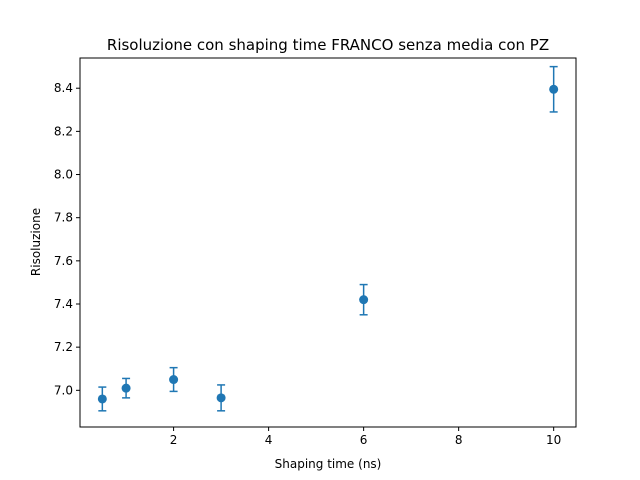 This screenshot has height=480, width=640. I want to click on y-tick-label: 8.2, so click(63, 131).